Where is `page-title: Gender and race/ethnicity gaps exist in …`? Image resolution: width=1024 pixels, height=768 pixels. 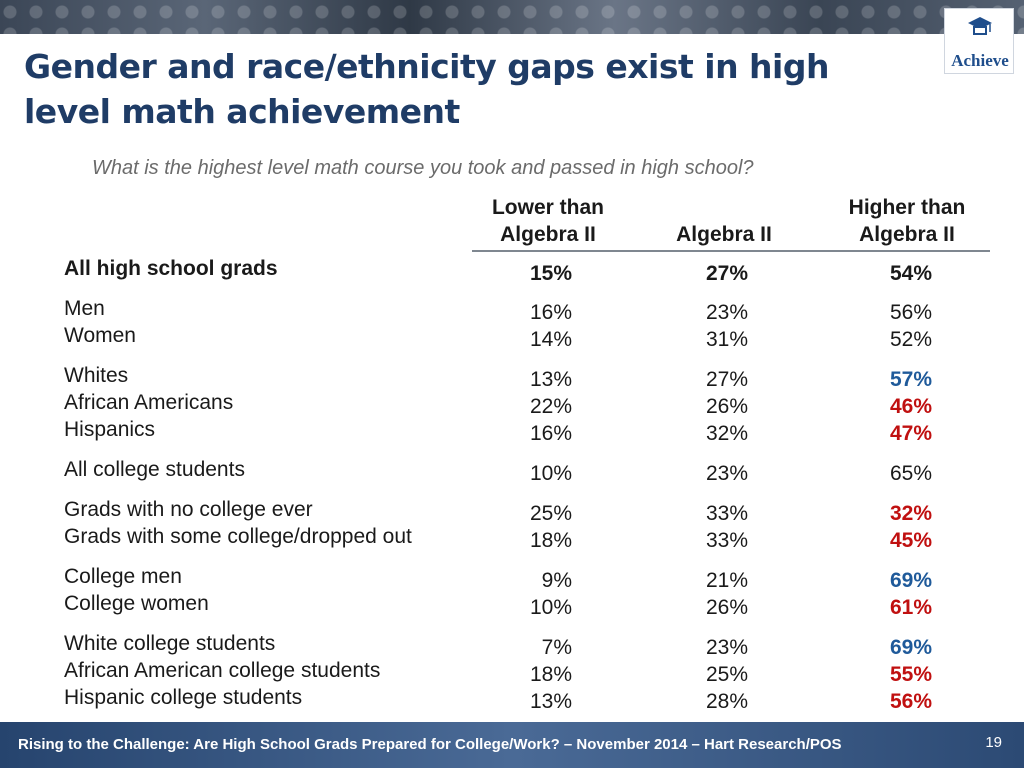
page-title: Gender and race/ethnicity gaps exist in … is located at coordinates (426, 89).